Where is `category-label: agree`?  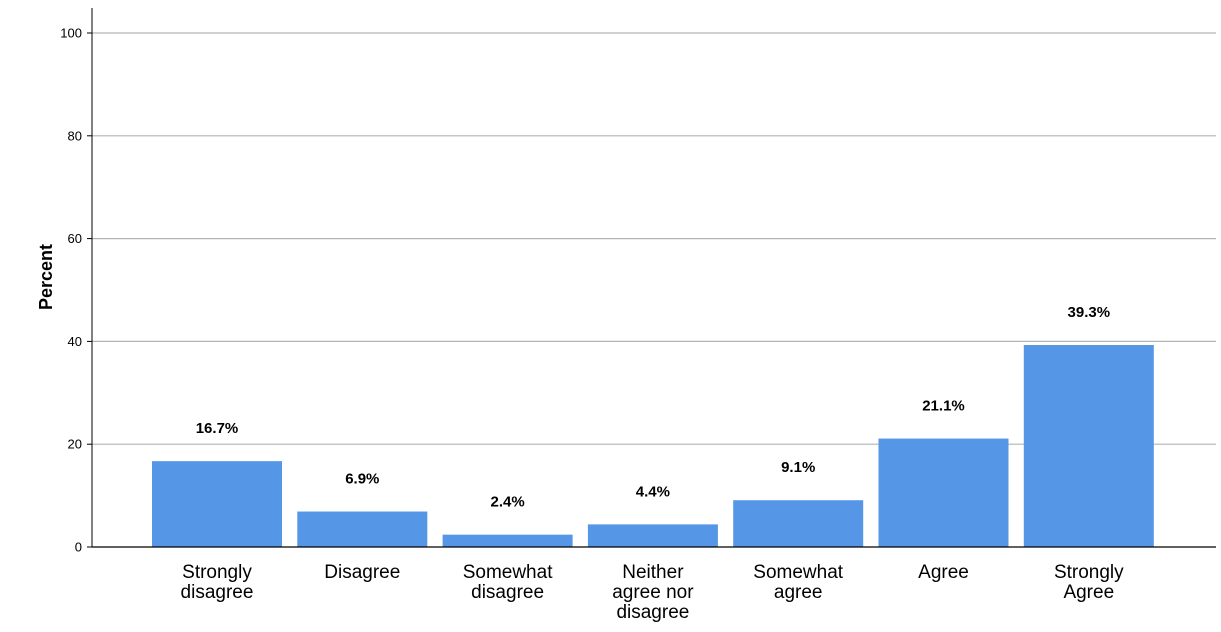 category-label: agree is located at coordinates (798, 592).